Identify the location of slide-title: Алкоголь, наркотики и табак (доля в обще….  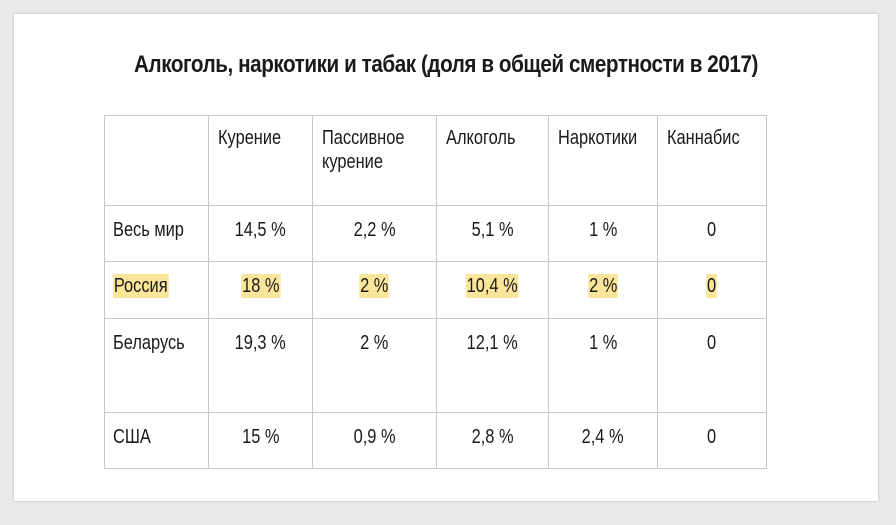
(446, 64).